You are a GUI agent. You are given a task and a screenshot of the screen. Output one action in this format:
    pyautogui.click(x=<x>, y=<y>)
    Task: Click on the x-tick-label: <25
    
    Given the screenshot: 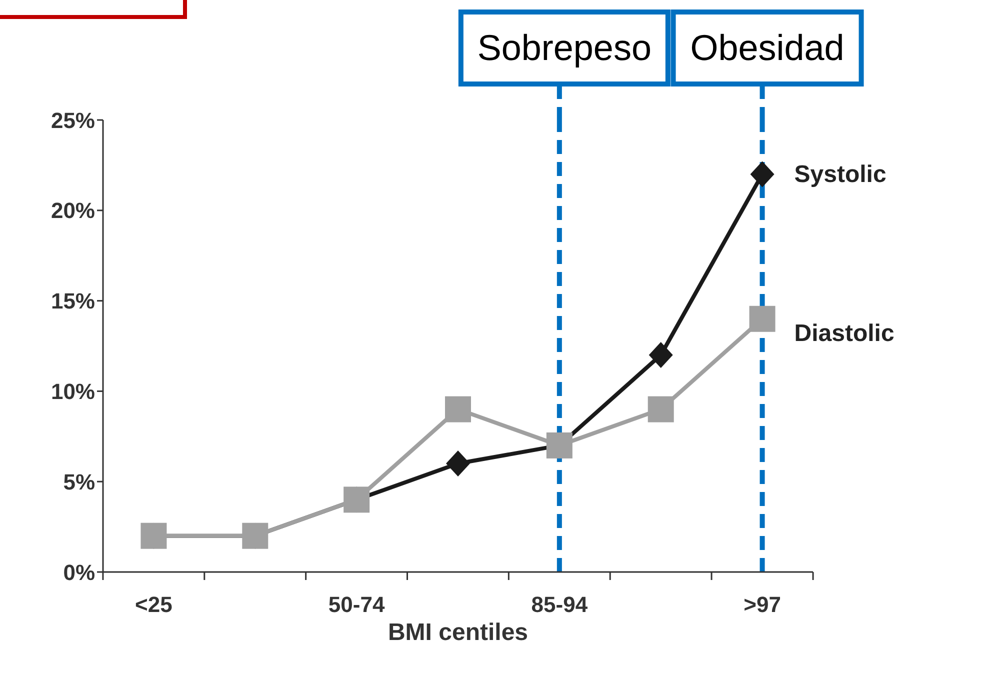 What is the action you would take?
    pyautogui.click(x=153, y=604)
    